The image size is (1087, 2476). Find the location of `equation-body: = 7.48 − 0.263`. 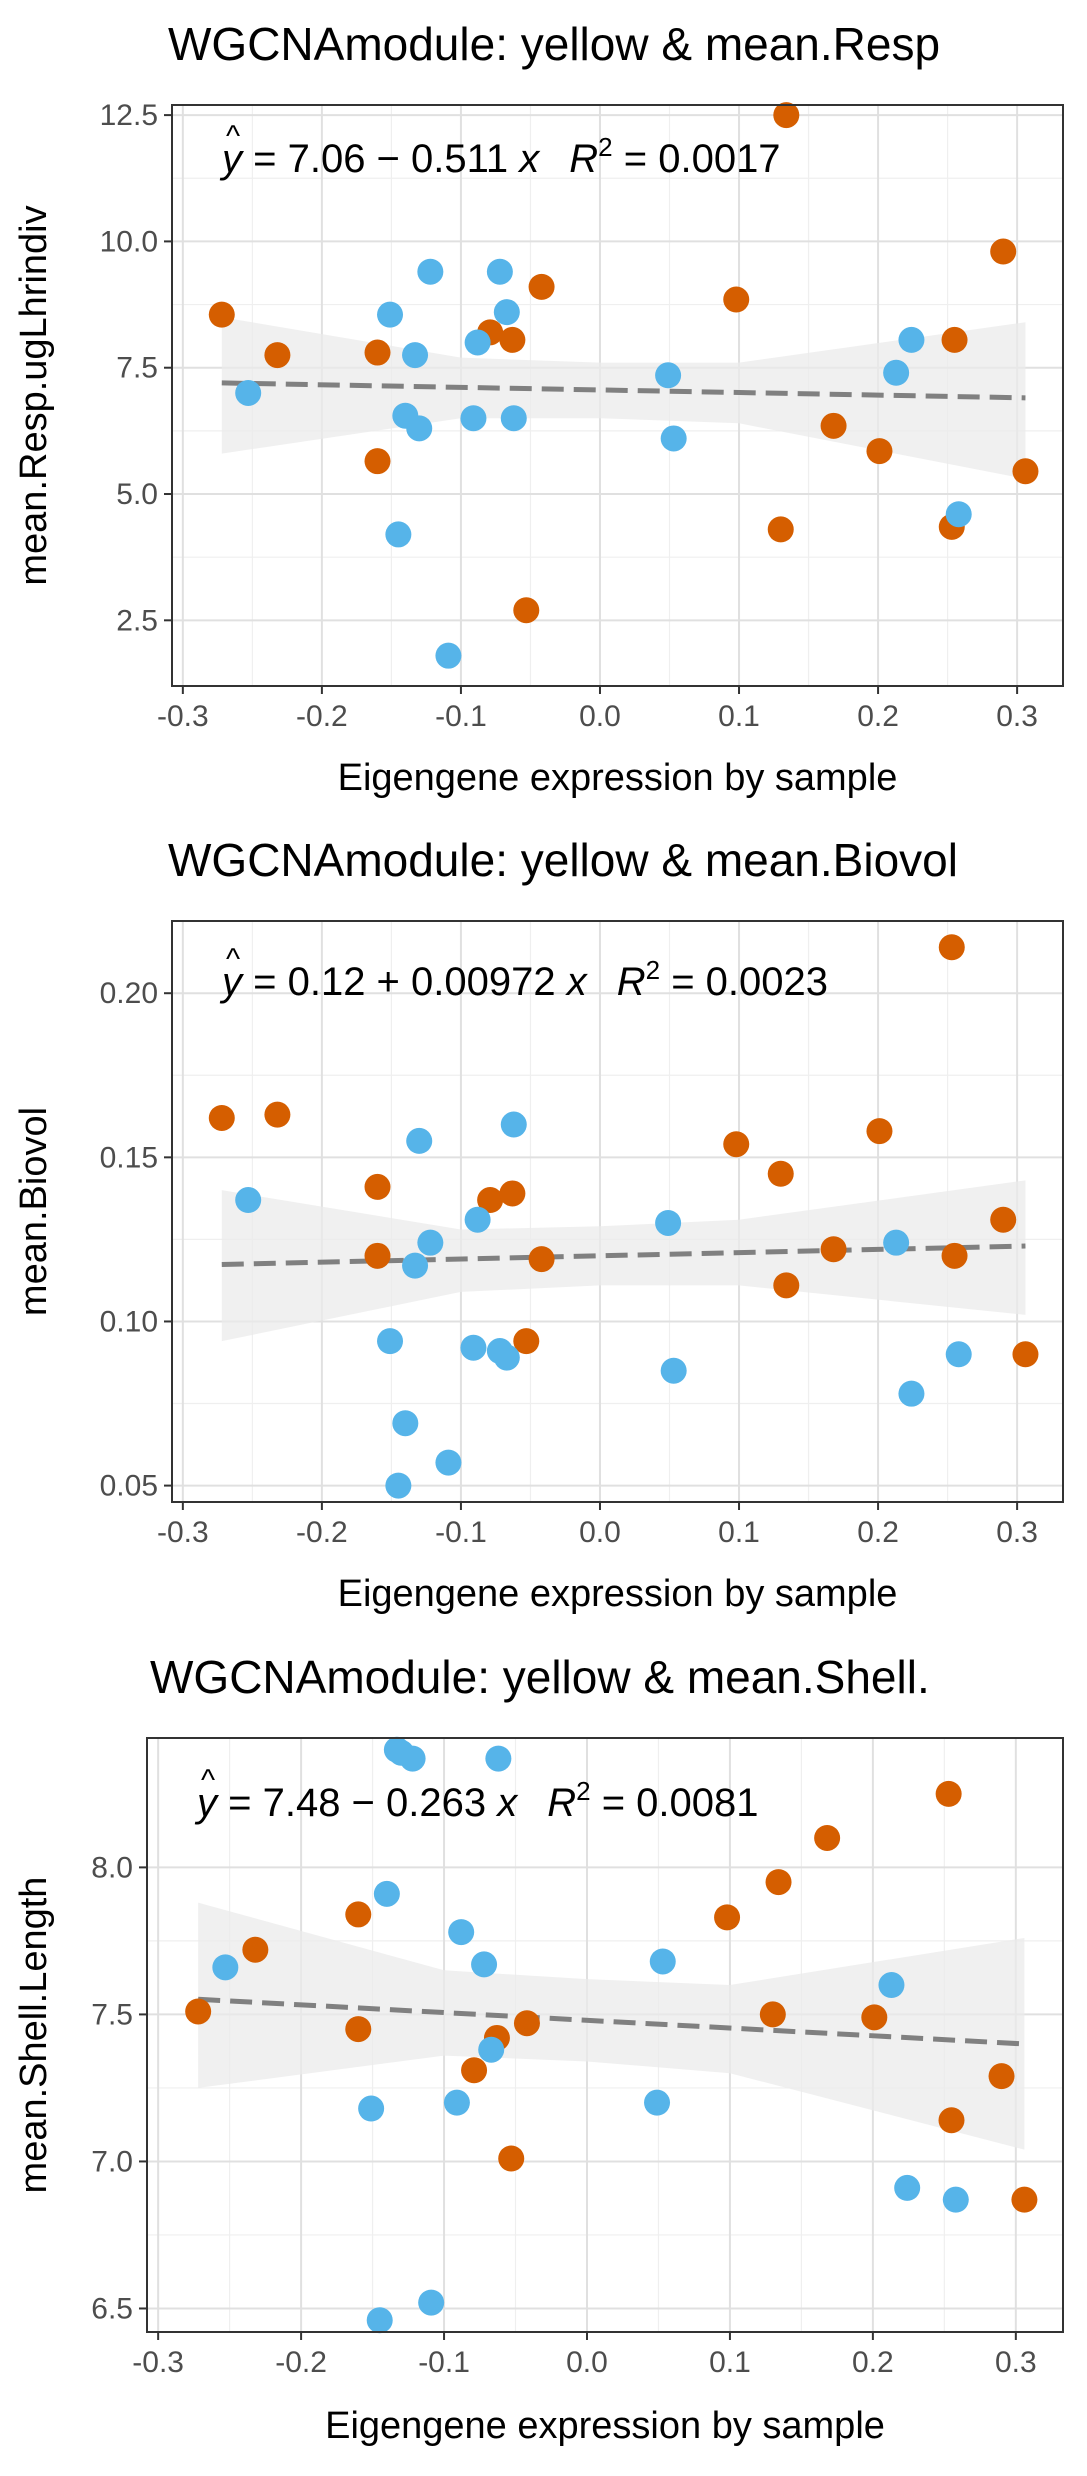

equation-body: = 7.48 − 0.263 is located at coordinates (357, 1803).